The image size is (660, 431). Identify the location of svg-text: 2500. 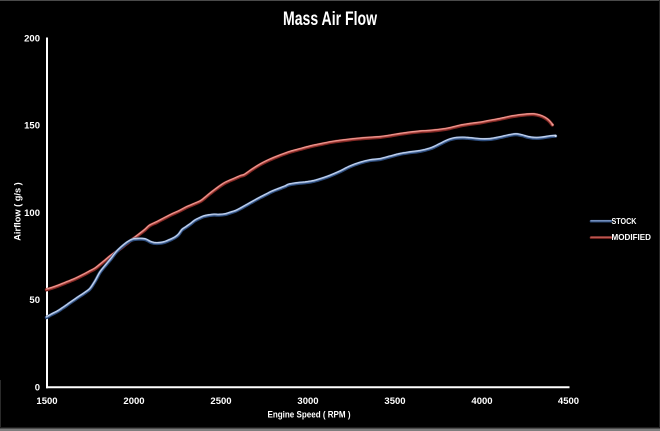
(220, 401).